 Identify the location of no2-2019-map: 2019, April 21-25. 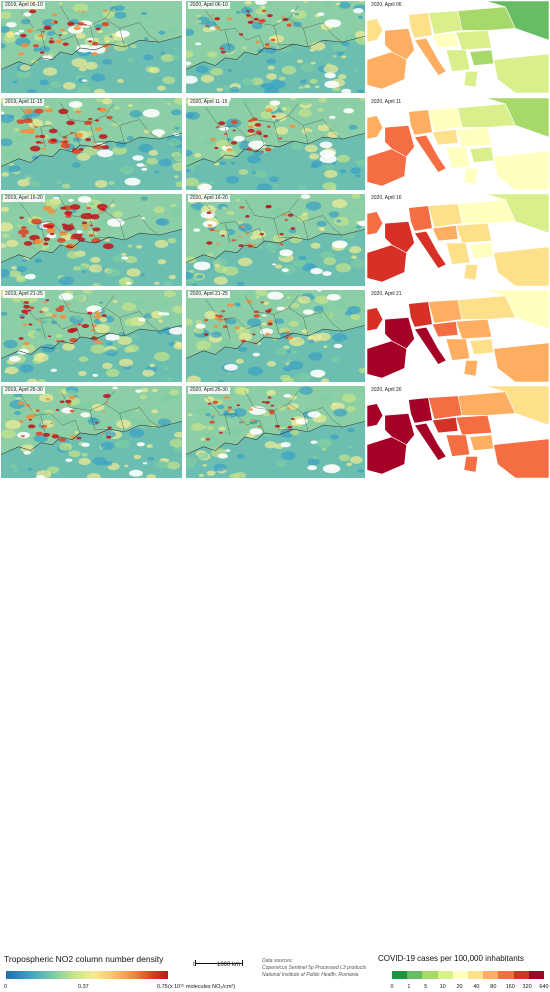
(91, 336).